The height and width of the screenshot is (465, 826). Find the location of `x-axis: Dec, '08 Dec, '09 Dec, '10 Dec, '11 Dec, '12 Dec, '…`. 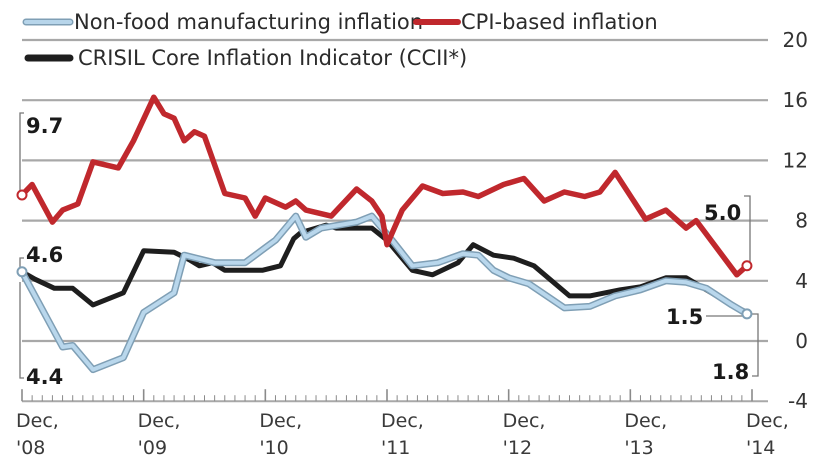

x-axis: Dec, '08 Dec, '09 Dec, '10 Dec, '11 Dec, '12 Dec, '… is located at coordinates (402, 424).